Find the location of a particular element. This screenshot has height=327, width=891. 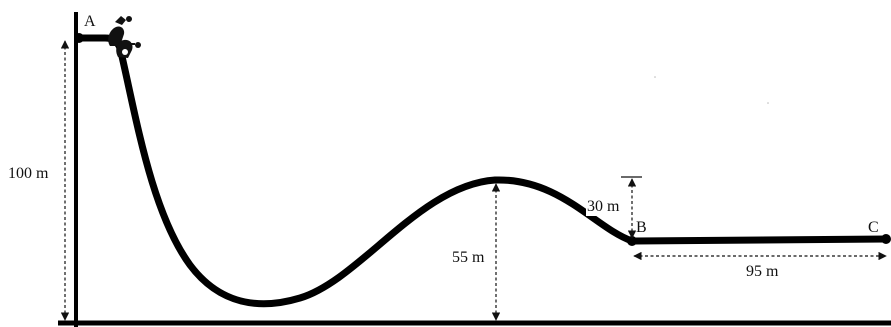

total-height-label-bg is located at coordinates (35, 171).